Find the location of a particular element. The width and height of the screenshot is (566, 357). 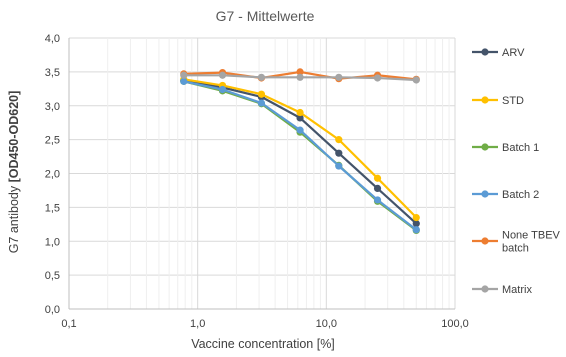

legend-label: Batch 2 is located at coordinates (520, 195).